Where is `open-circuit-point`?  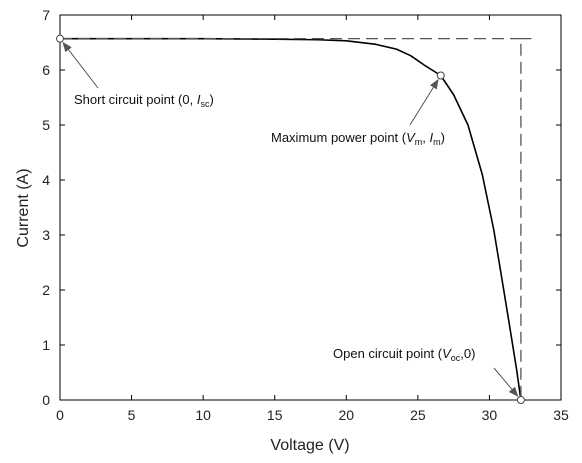
open-circuit-point is located at coordinates (520, 400).